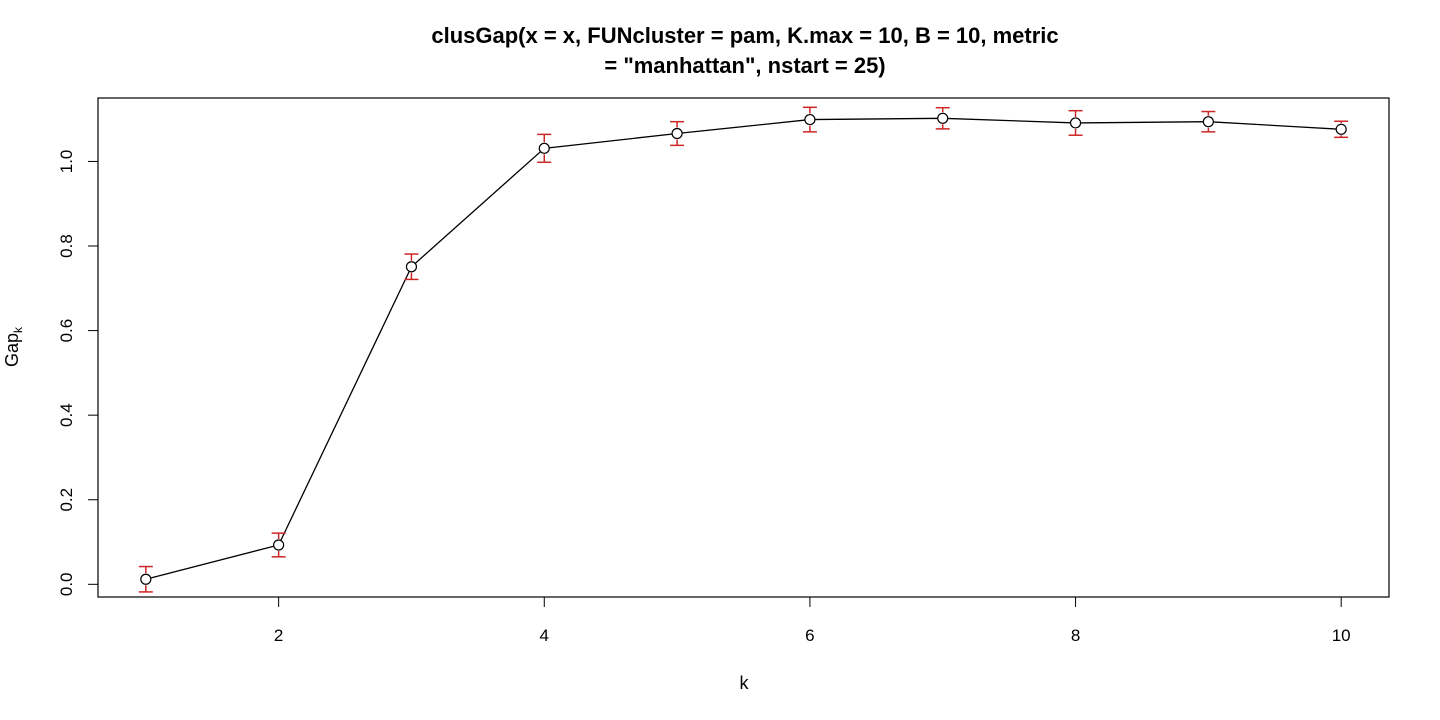 Image resolution: width=1440 pixels, height=720 pixels. I want to click on y-axis-label-main: Gap, so click(12, 350).